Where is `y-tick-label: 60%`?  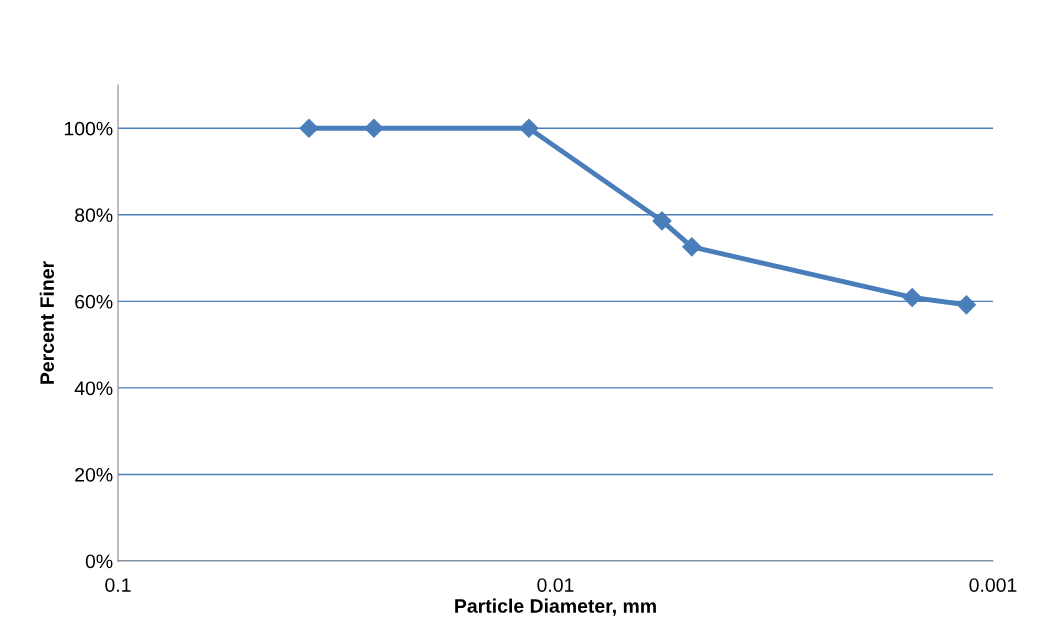 y-tick-label: 60% is located at coordinates (94, 301).